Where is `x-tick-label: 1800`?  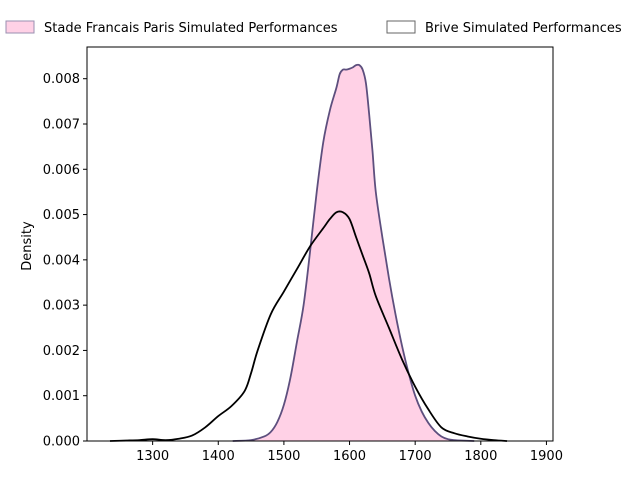 x-tick-label: 1800 is located at coordinates (480, 456).